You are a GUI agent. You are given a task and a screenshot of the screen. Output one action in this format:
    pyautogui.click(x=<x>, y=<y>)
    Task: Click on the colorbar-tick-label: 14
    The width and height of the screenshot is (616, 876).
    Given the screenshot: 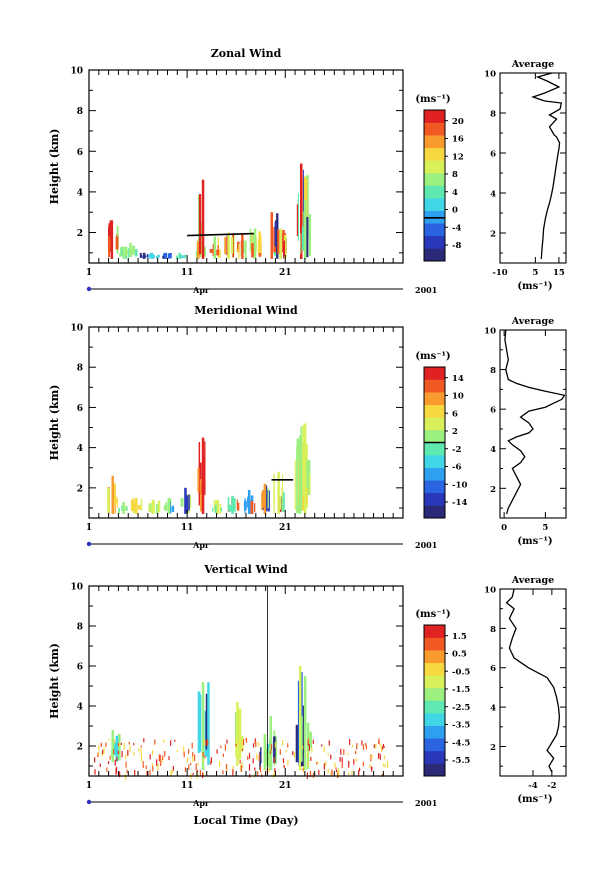 What is the action you would take?
    pyautogui.click(x=458, y=379)
    